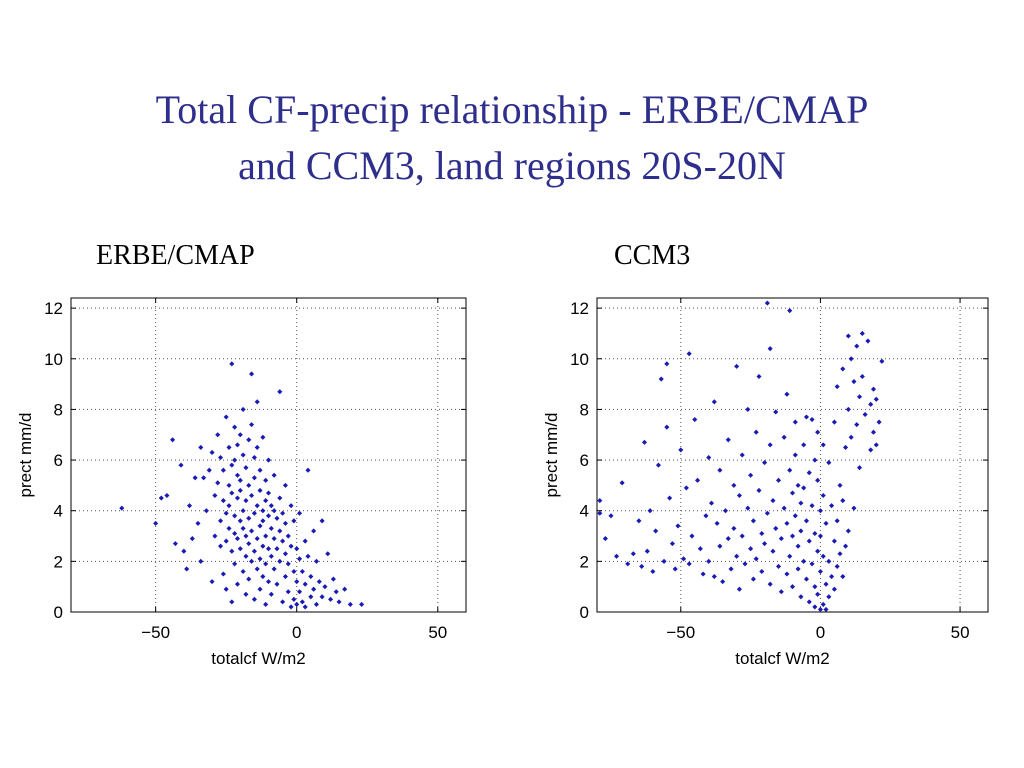 Image resolution: width=1024 pixels, height=768 pixels. I want to click on y-tick-label: 12, so click(579, 308).